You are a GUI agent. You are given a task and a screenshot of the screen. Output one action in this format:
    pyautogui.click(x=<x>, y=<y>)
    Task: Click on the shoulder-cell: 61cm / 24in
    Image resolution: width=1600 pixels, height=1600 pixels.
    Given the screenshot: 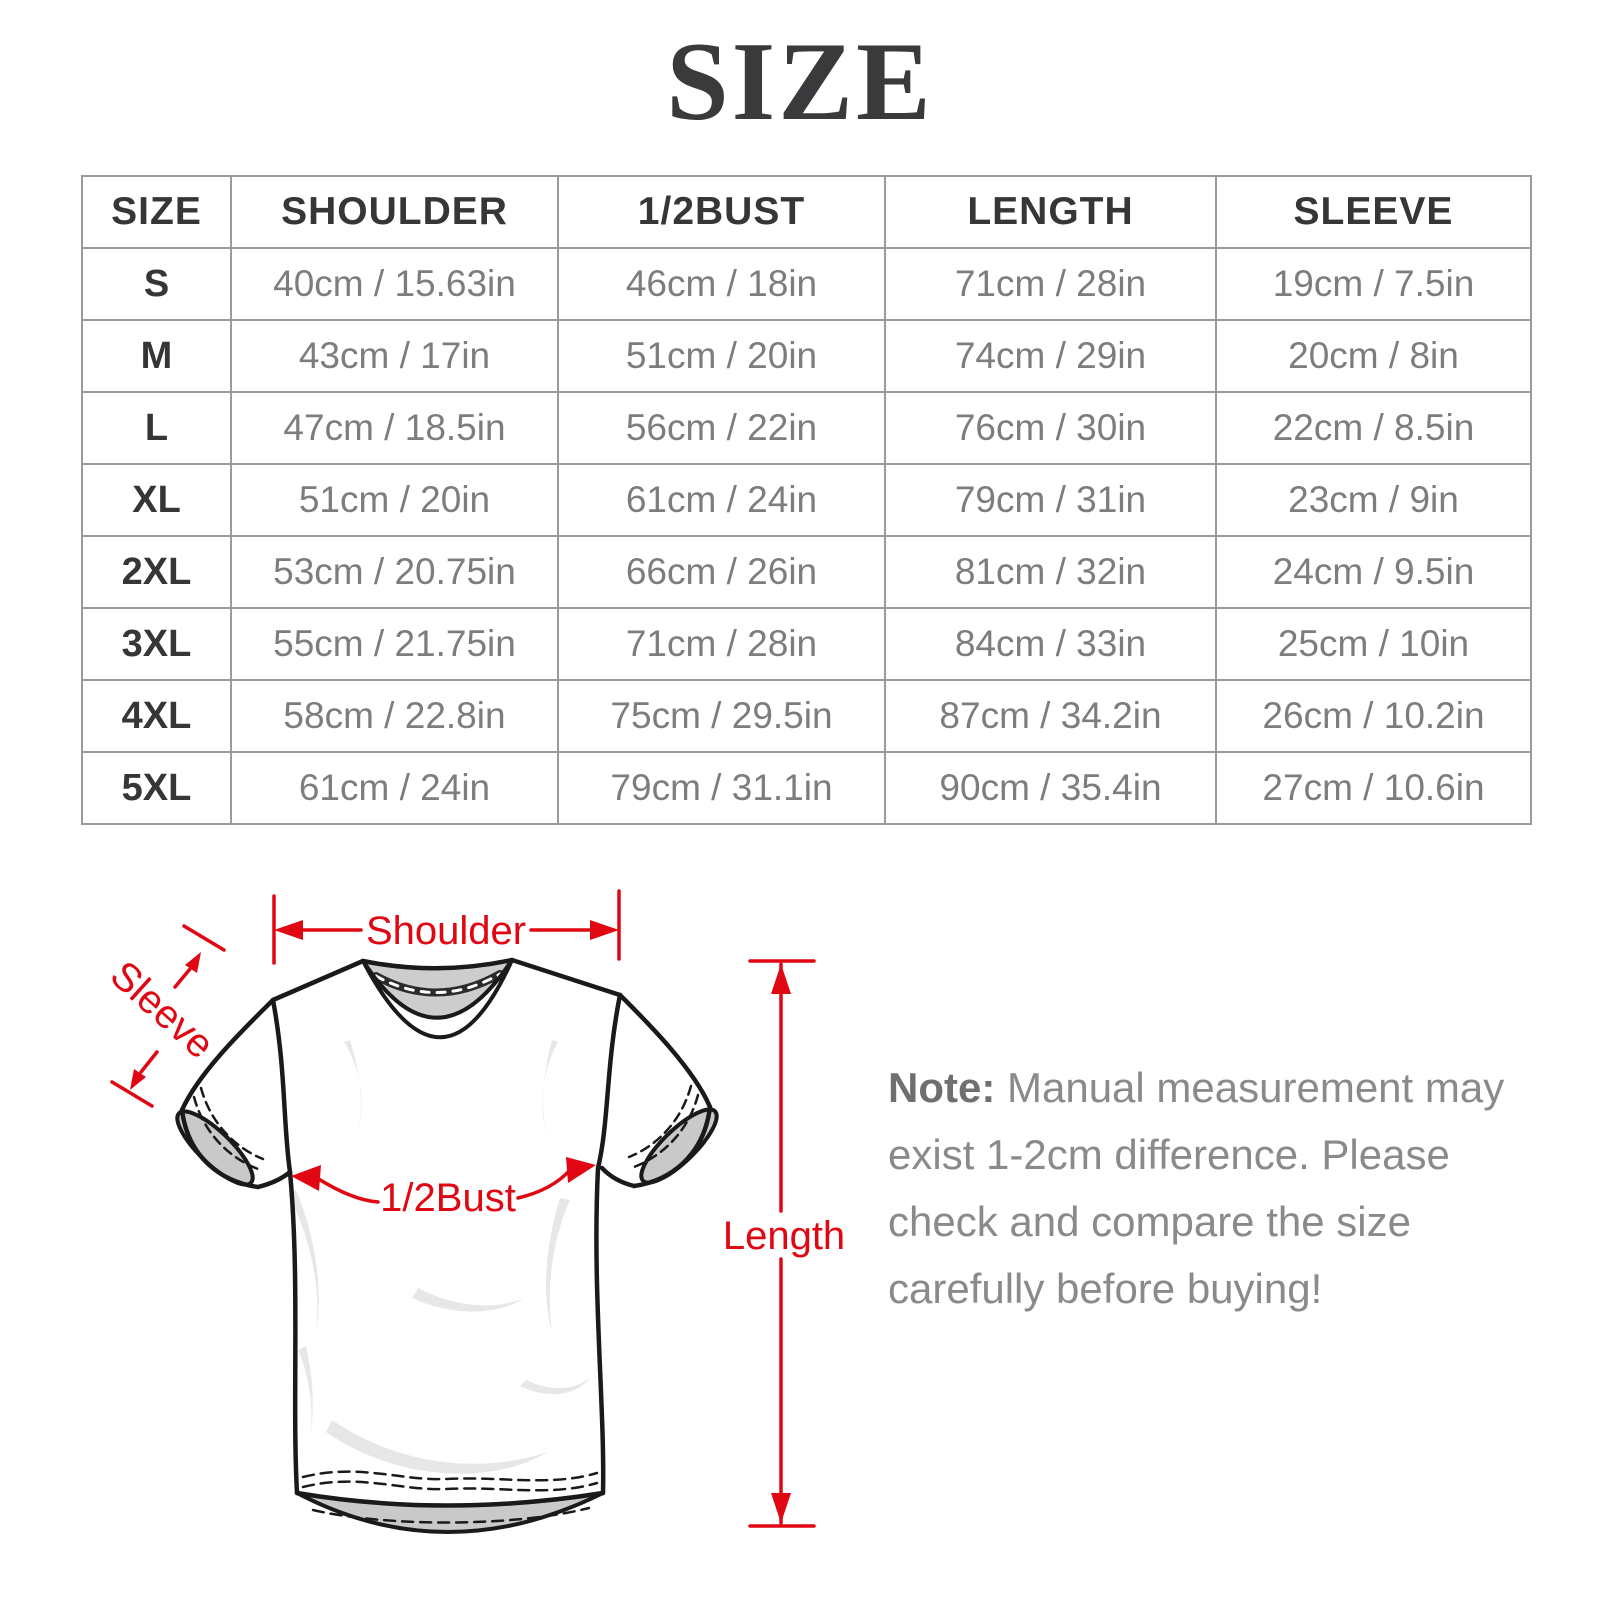 What is the action you would take?
    pyautogui.click(x=394, y=788)
    